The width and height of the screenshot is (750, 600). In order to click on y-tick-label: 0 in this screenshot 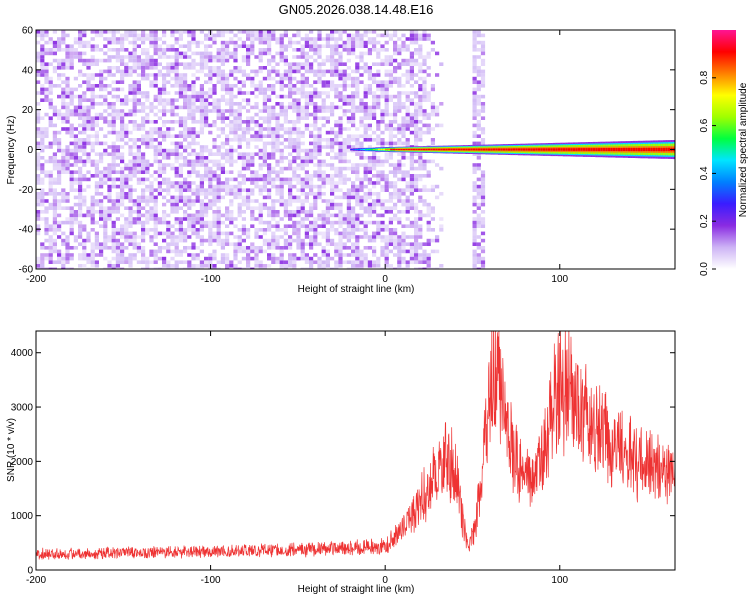, I will do `click(30, 150)`.